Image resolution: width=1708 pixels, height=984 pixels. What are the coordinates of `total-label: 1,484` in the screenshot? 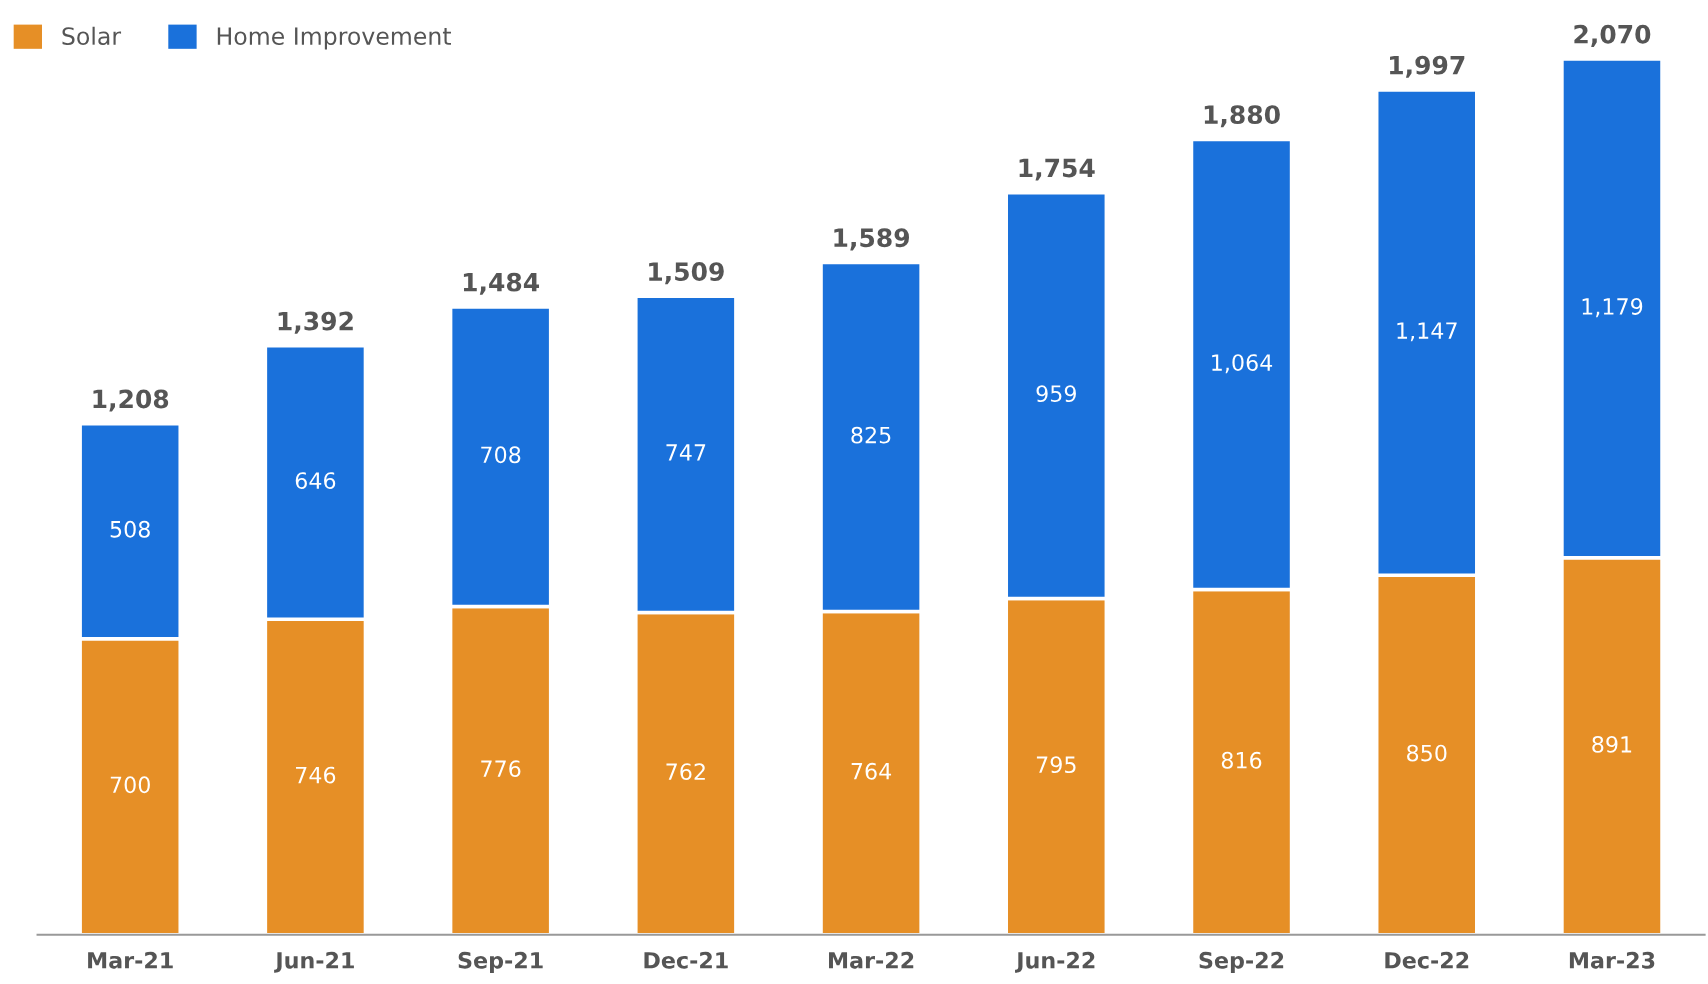 It's located at (501, 283).